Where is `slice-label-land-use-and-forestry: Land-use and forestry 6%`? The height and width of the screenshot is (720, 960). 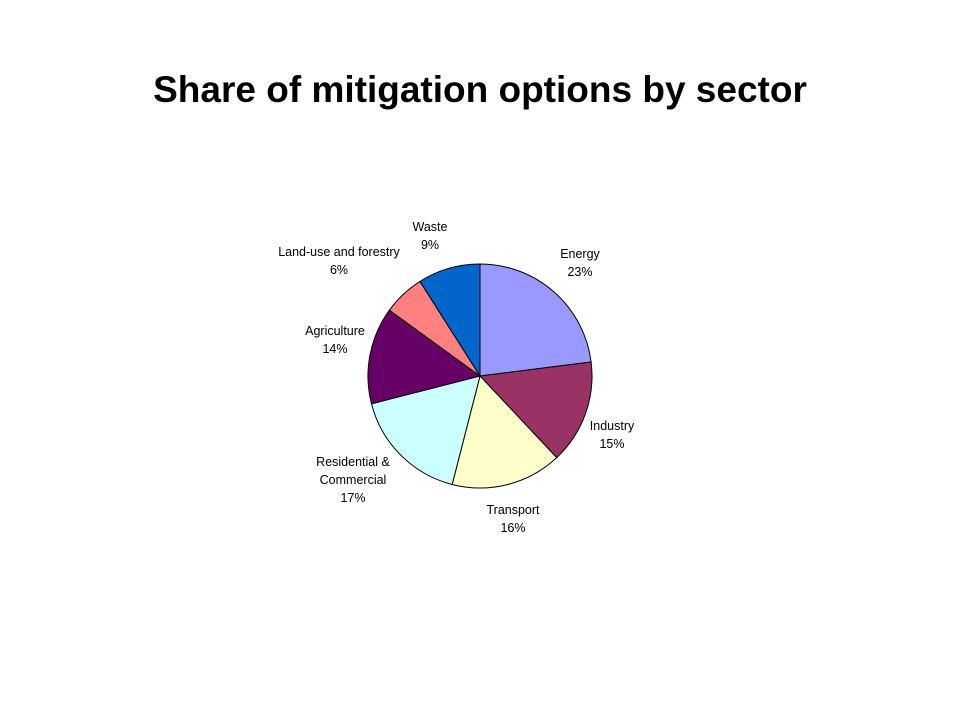
slice-label-land-use-and-forestry: Land-use and forestry 6% is located at coordinates (339, 261).